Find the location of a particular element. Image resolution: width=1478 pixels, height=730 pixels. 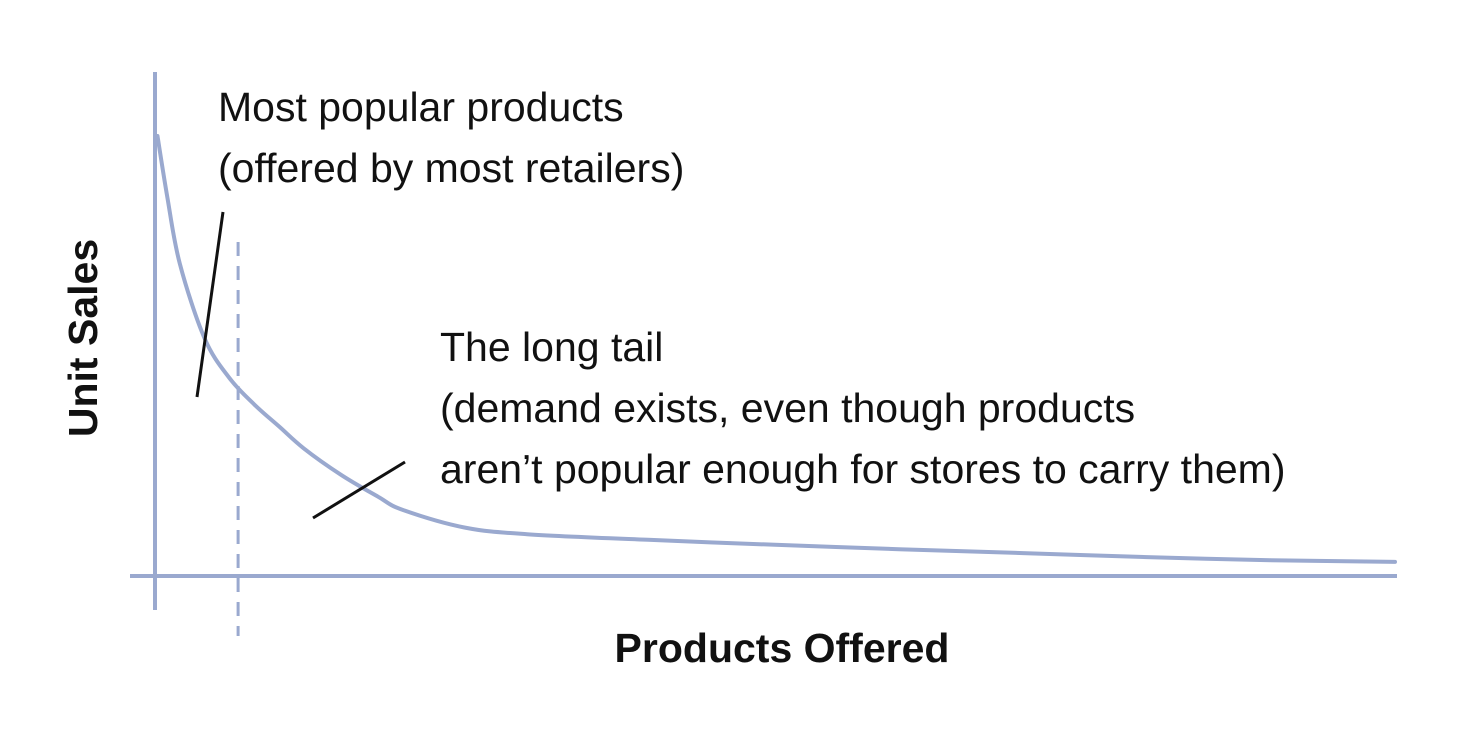

long-tail-leader-line is located at coordinates (359, 490).